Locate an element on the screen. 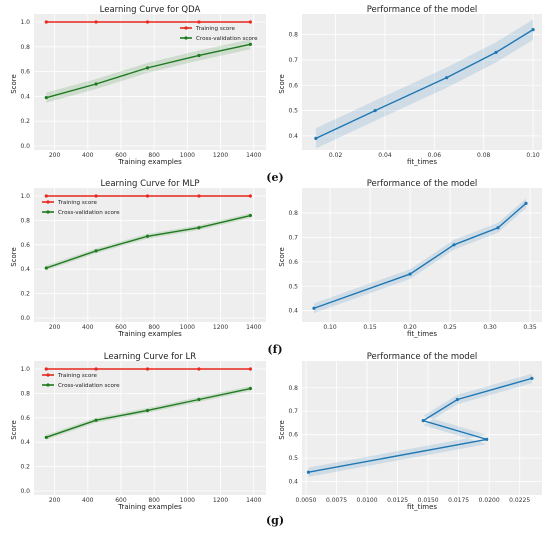 The height and width of the screenshot is (536, 550). x-tick-label: 1200 is located at coordinates (220, 500).